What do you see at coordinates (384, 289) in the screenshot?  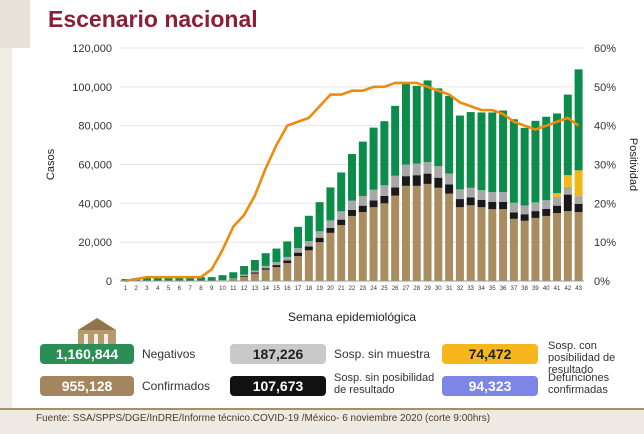 I see `x-tick-label: 25` at bounding box center [384, 289].